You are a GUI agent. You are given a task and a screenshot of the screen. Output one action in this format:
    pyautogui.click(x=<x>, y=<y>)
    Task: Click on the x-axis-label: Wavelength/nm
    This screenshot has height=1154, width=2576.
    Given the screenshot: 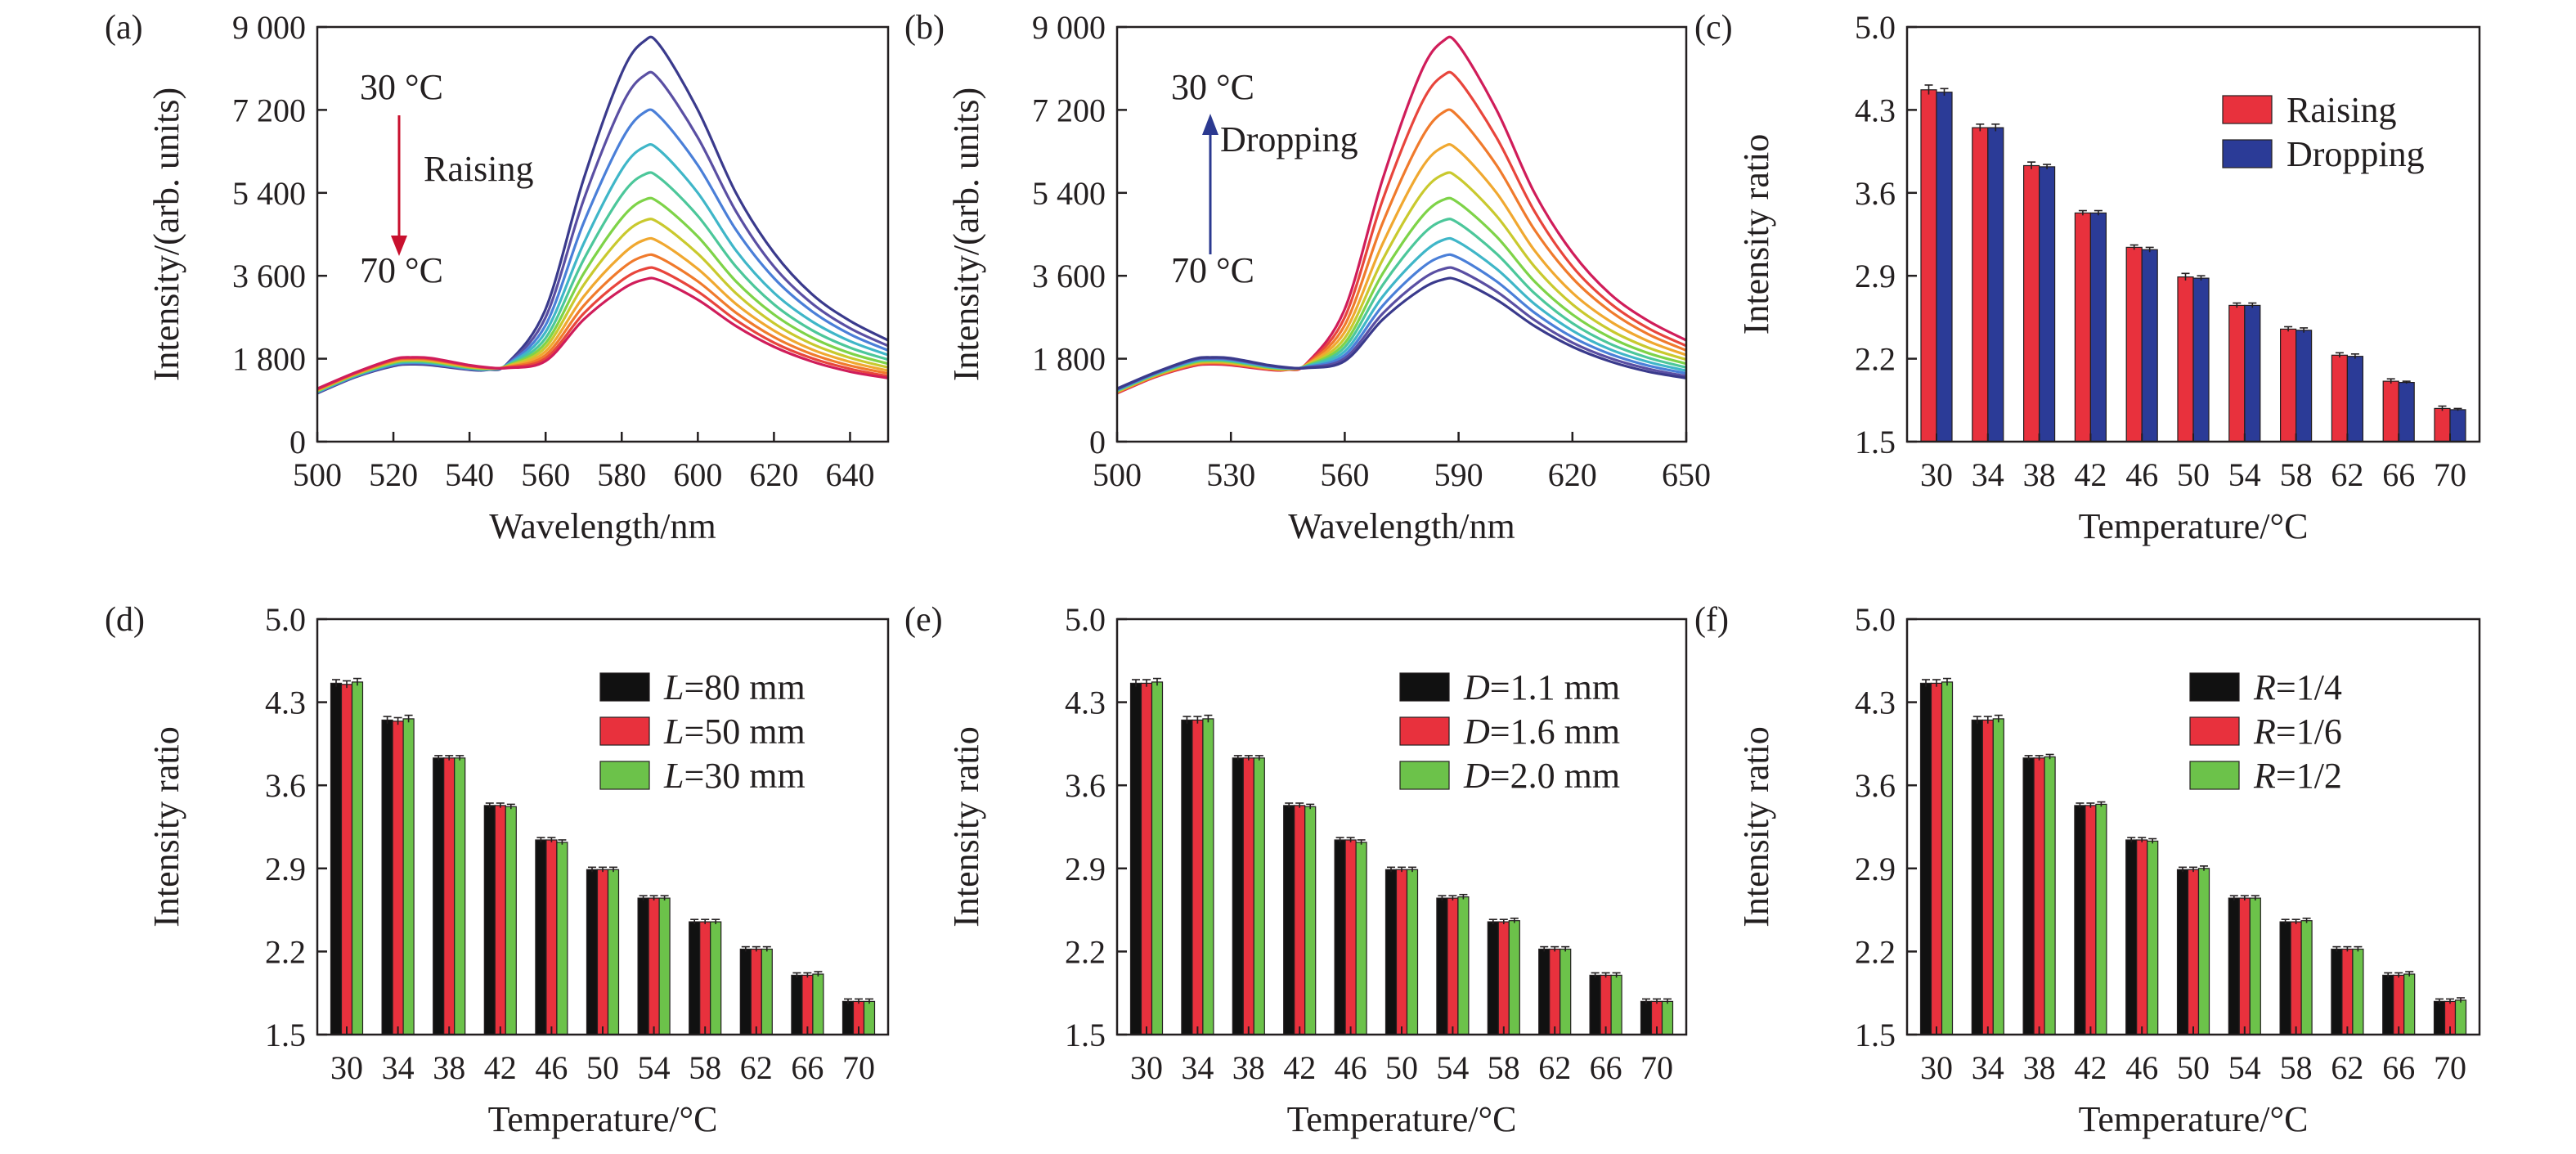 What is the action you would take?
    pyautogui.click(x=1401, y=526)
    